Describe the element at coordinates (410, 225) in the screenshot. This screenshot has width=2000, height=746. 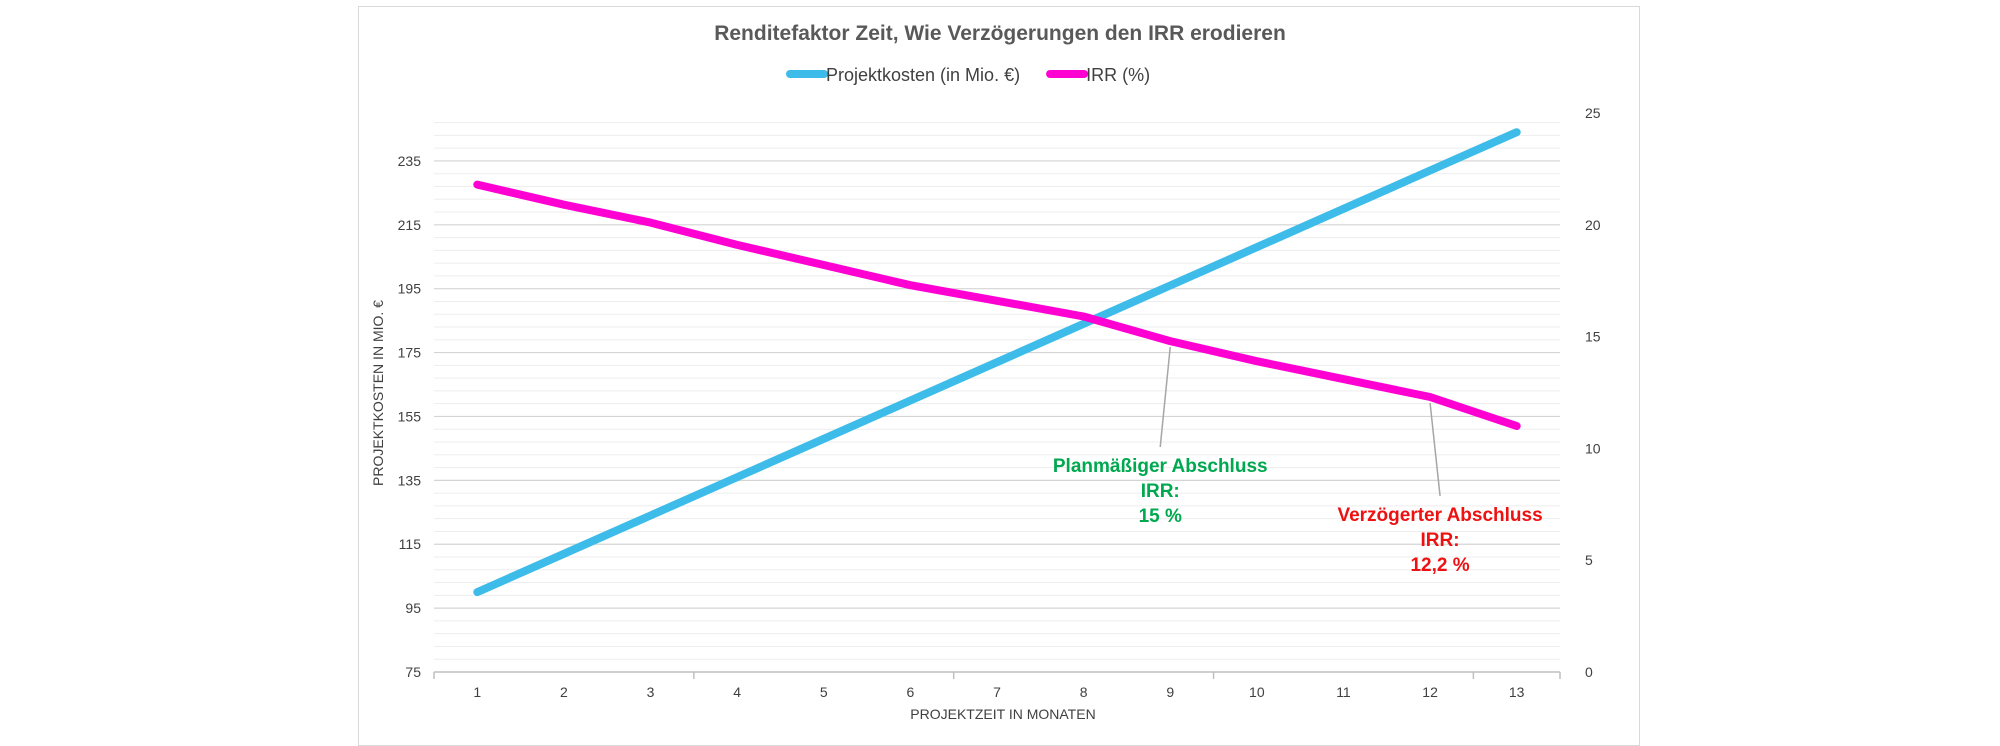
I see `y-axis-tick-label: 215` at that location.